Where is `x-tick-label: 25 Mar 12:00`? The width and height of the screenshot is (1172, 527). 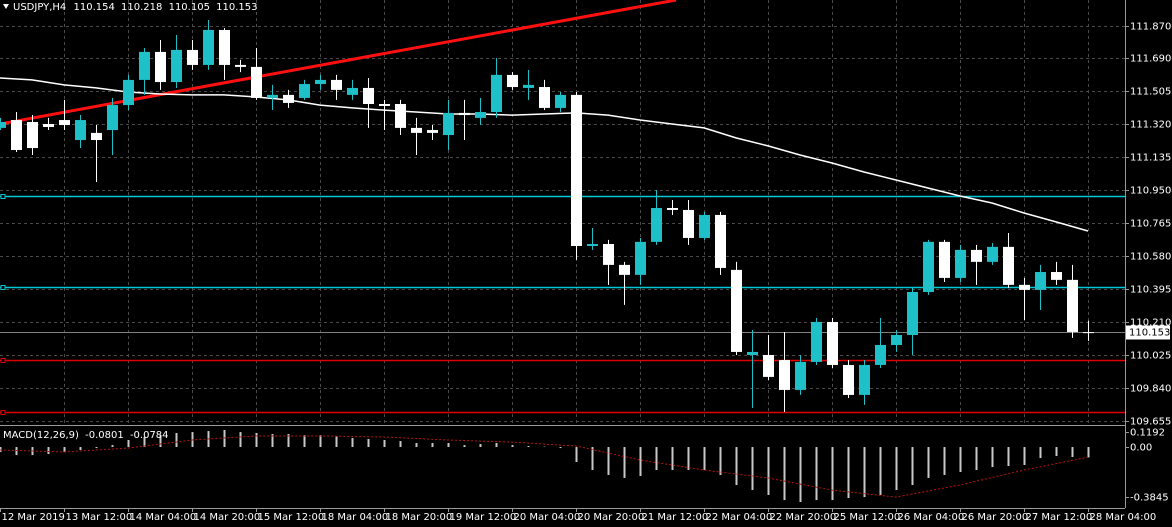 x-tick-label: 25 Mar 12:00 is located at coordinates (867, 517).